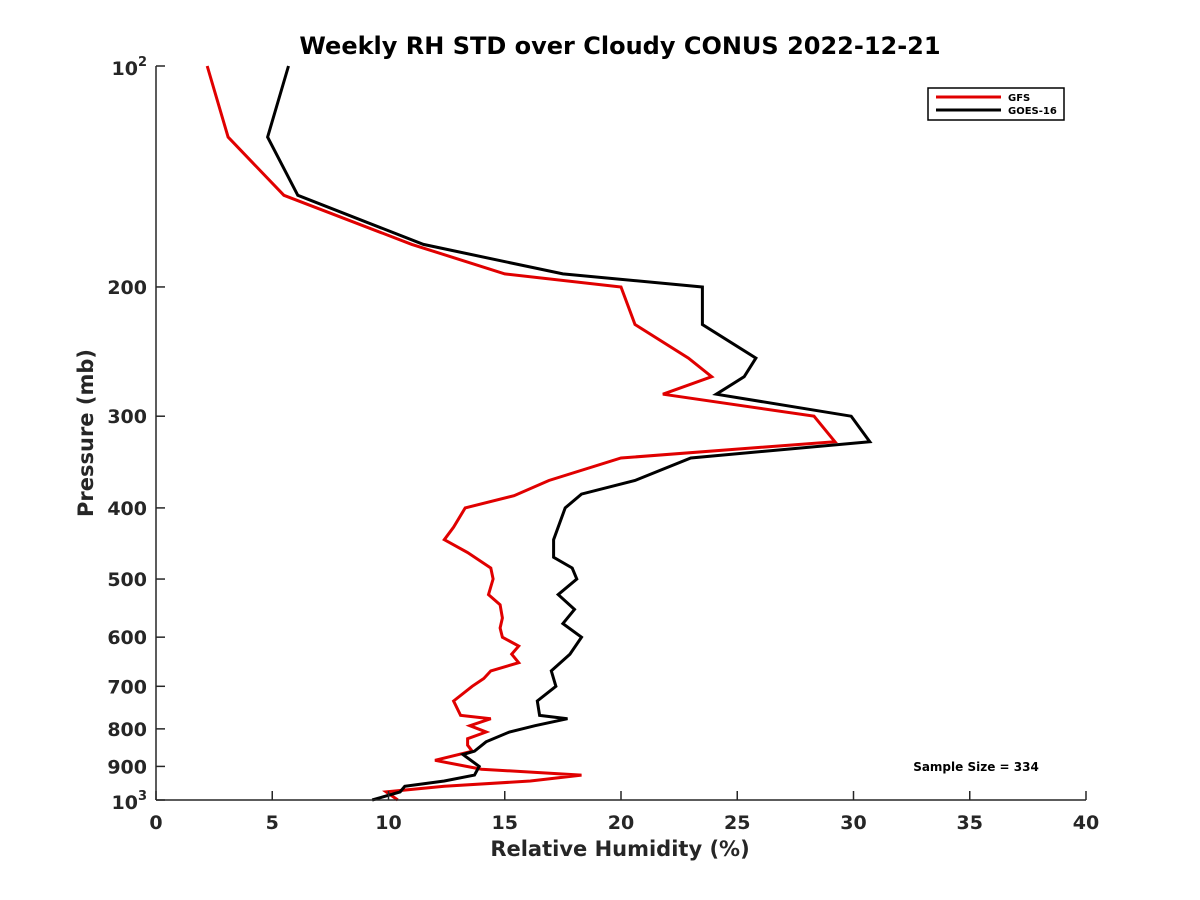 The width and height of the screenshot is (1200, 900). I want to click on x-tick-label: 15, so click(505, 823).